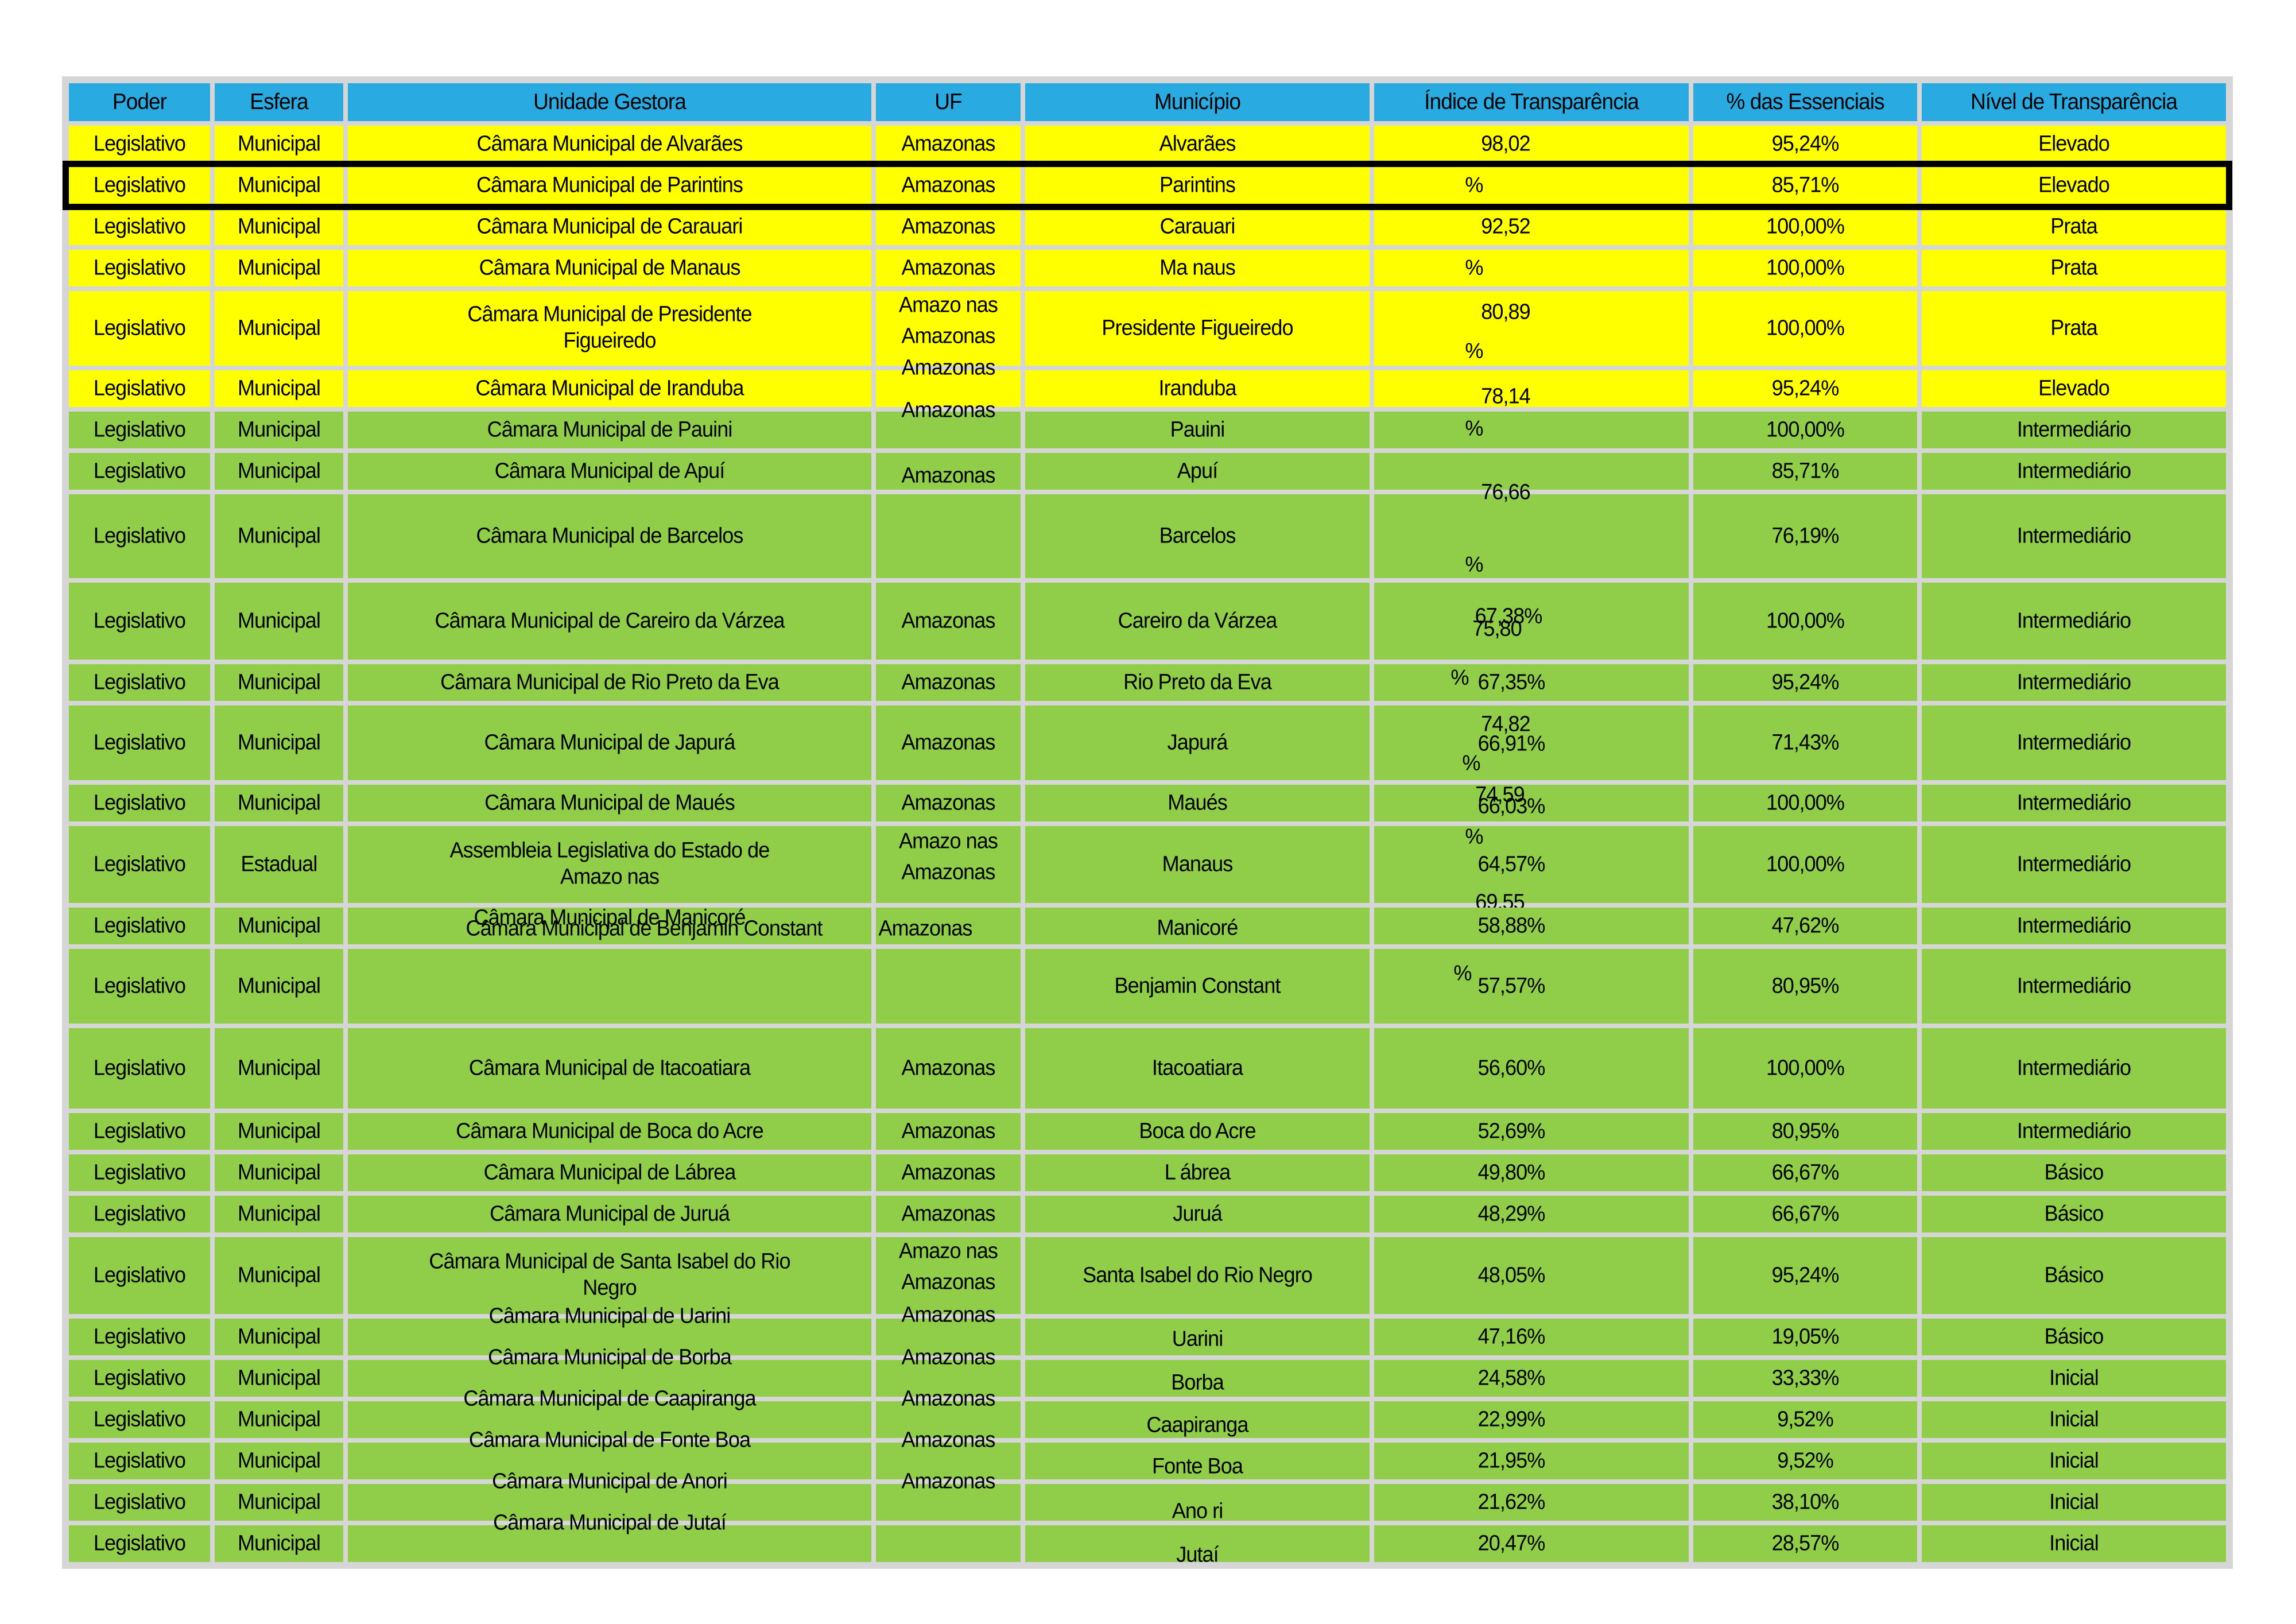 The width and height of the screenshot is (2296, 1624). I want to click on cell-esfera: Estadual, so click(279, 864).